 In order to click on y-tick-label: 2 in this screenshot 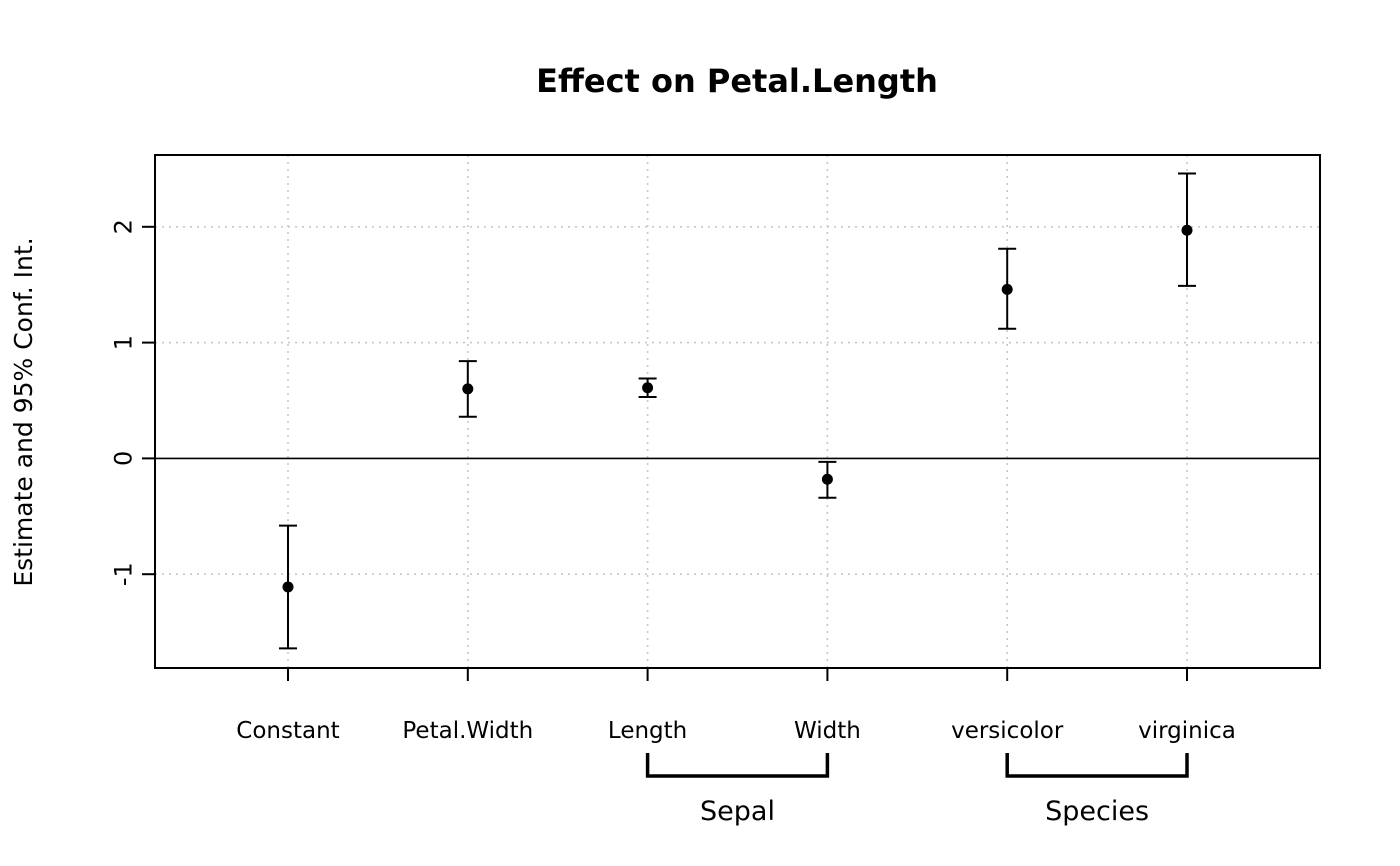, I will do `click(123, 226)`.